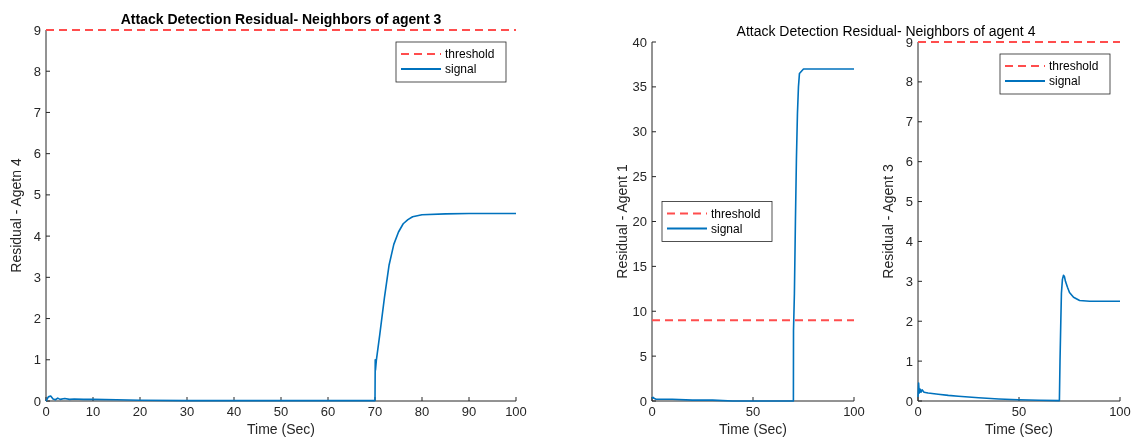  What do you see at coordinates (639, 266) in the screenshot?
I see `y-tick-label: 15` at bounding box center [639, 266].